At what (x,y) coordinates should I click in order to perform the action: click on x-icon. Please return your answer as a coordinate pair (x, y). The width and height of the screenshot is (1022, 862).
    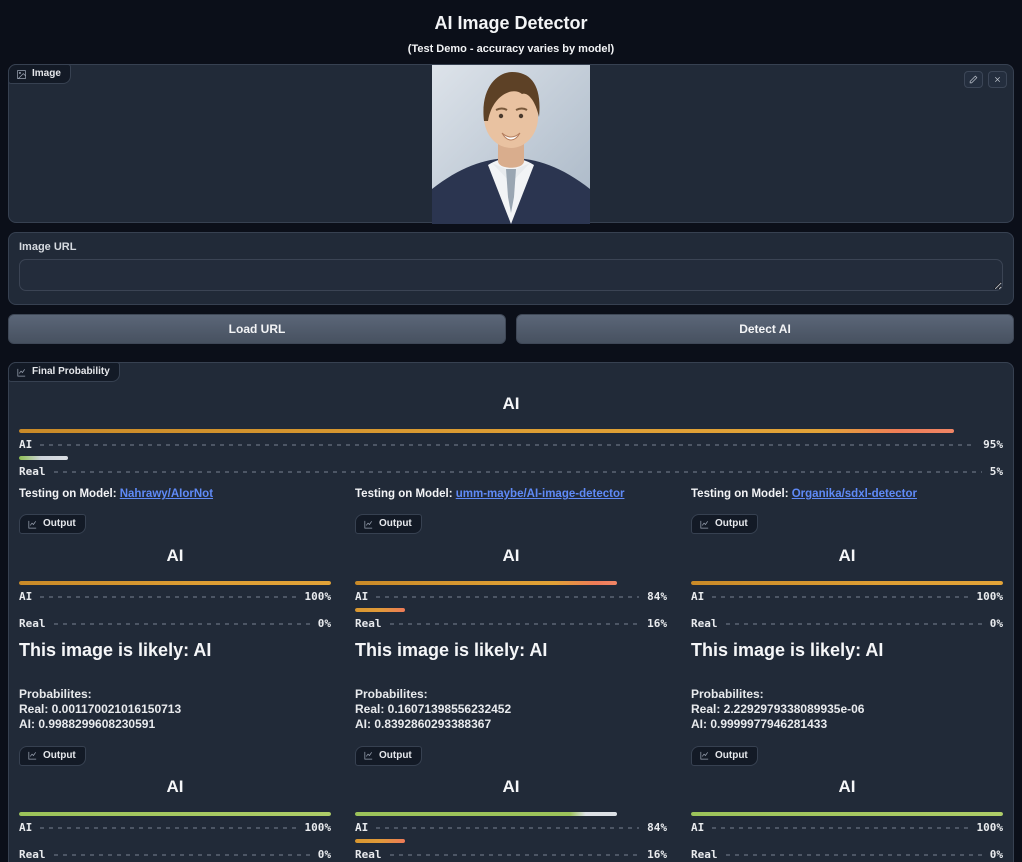
    Looking at the image, I should click on (997, 79).